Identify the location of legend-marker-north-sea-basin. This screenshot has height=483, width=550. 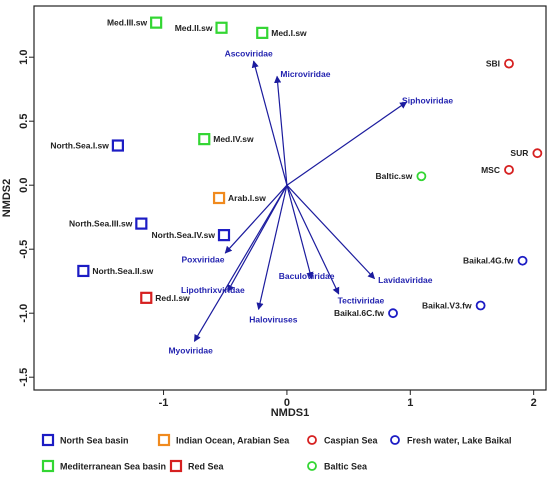
(48, 440).